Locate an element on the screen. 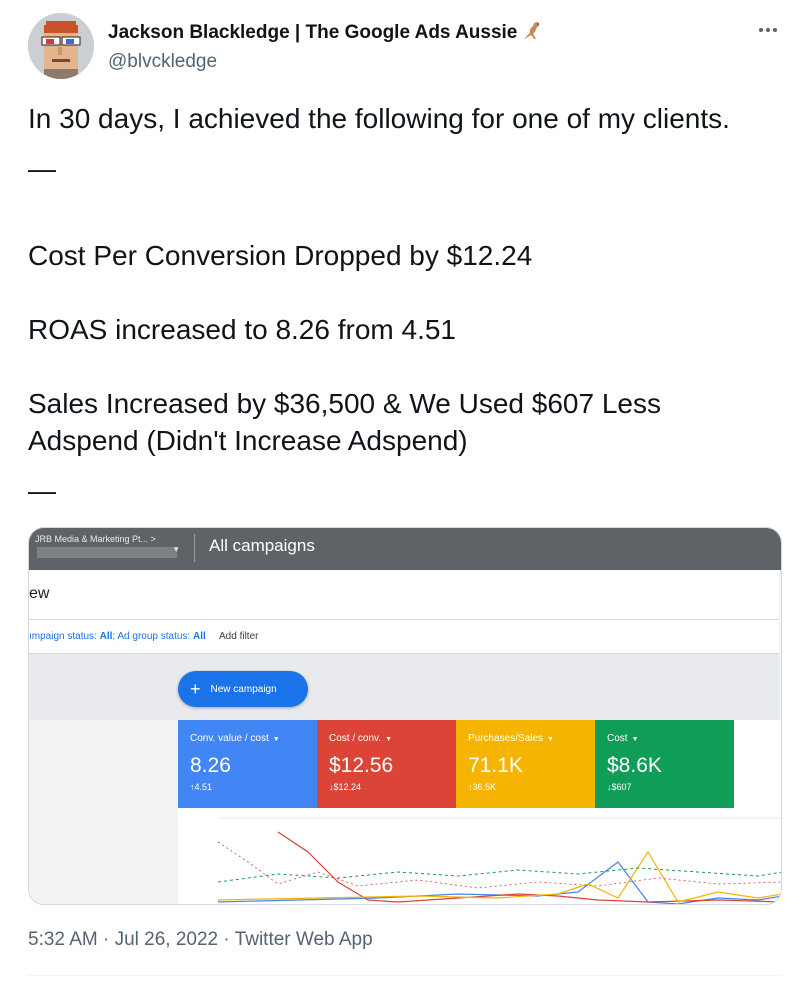 The image size is (804, 982). series-line-green is located at coordinates (499, 875).